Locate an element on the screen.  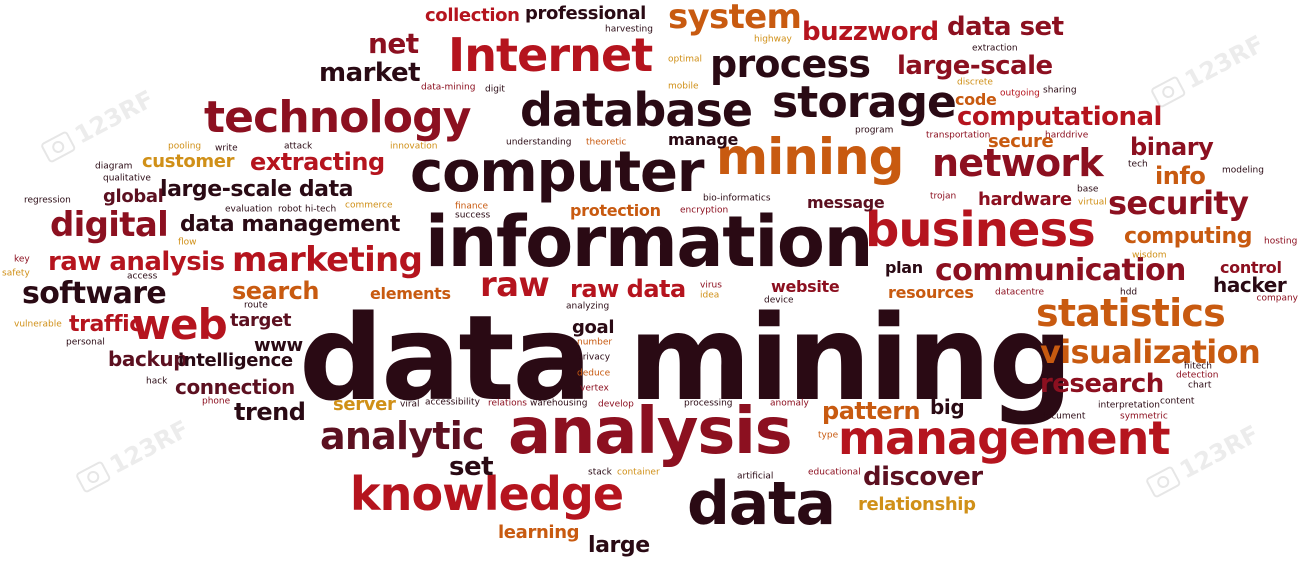
word-chart: chart is located at coordinates (1200, 385).